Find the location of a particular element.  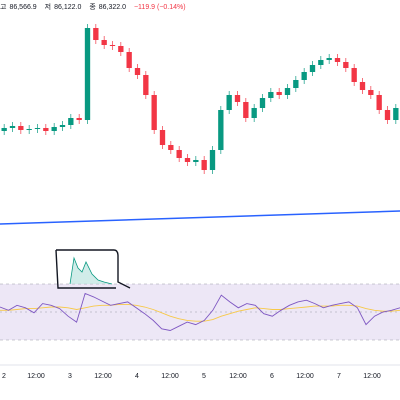

legend-high: 고 86,566.9 is located at coordinates (18, 7).